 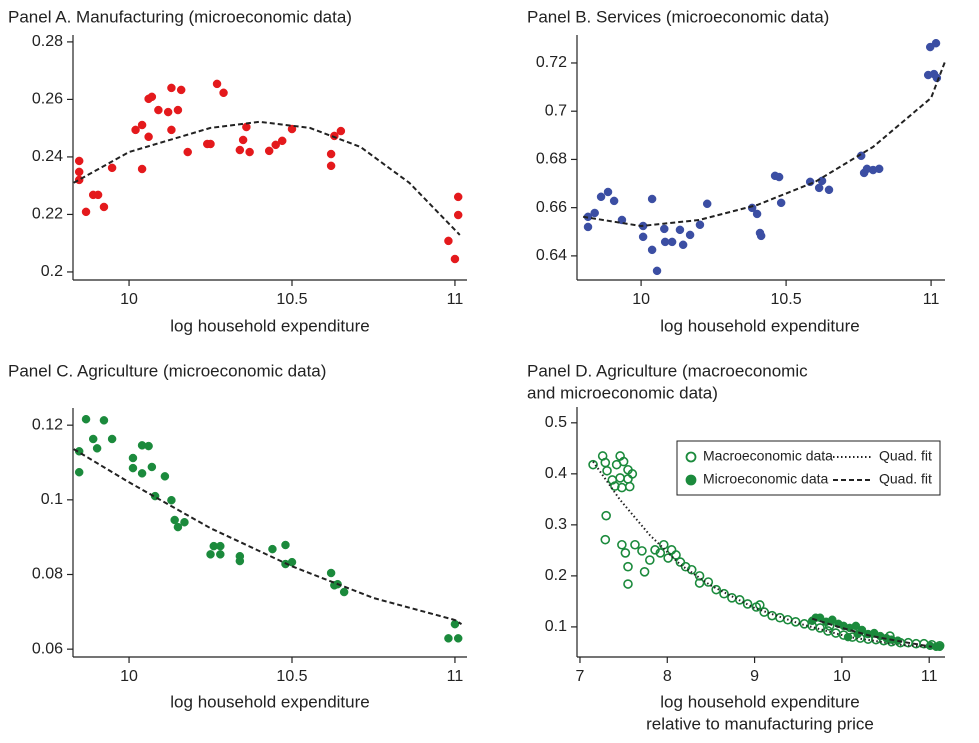 What do you see at coordinates (291, 299) in the screenshot?
I see `x-tick-label: 10.5` at bounding box center [291, 299].